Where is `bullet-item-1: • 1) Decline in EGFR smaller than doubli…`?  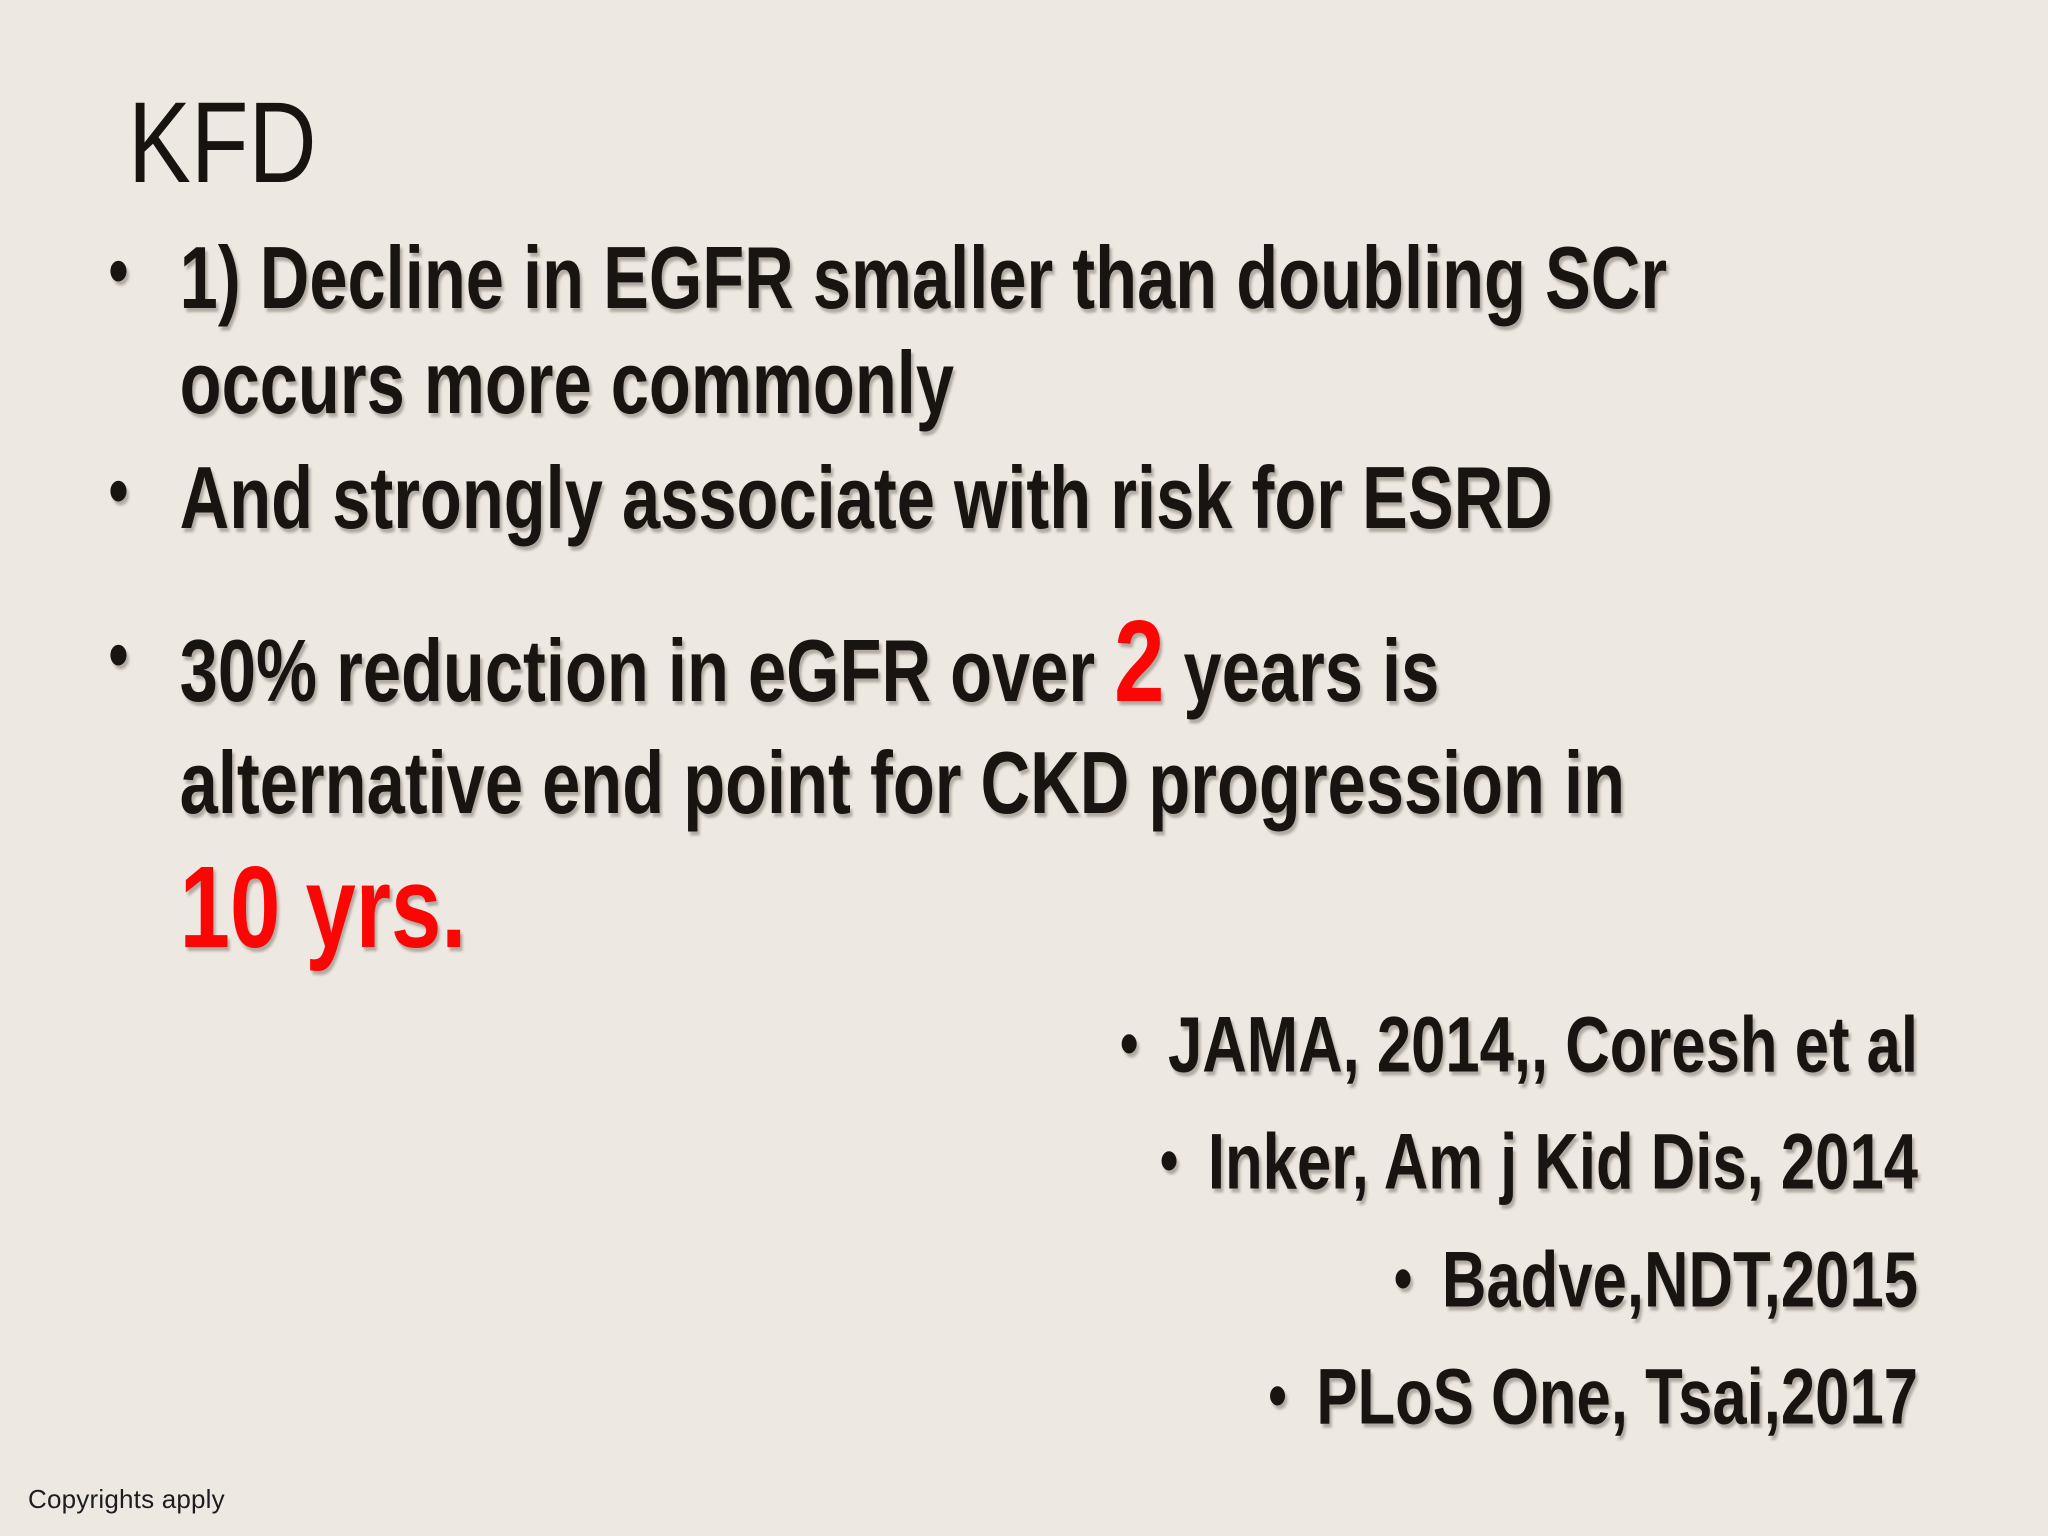 bullet-item-1: • 1) Decline in EGFR smaller than doubli… is located at coordinates (1040, 330).